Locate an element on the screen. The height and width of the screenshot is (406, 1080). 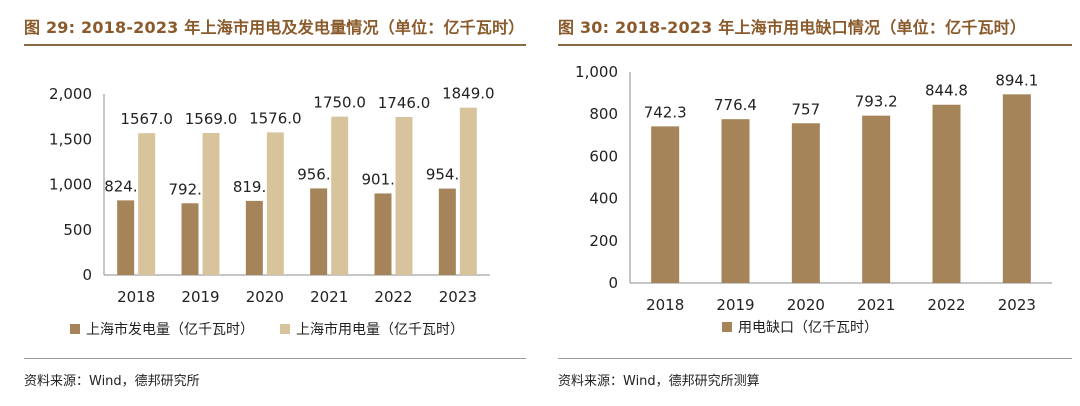
data-label: 954.9 is located at coordinates (447, 175).